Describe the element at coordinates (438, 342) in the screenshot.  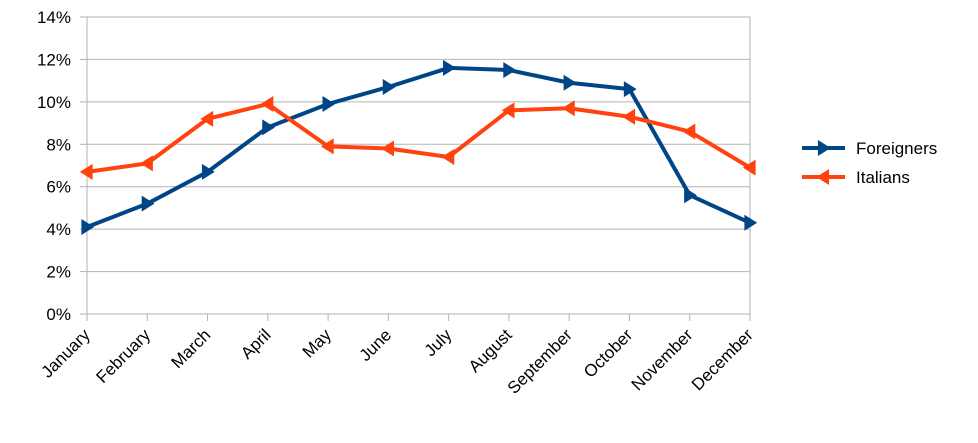
I see `x-tick-label: July` at that location.